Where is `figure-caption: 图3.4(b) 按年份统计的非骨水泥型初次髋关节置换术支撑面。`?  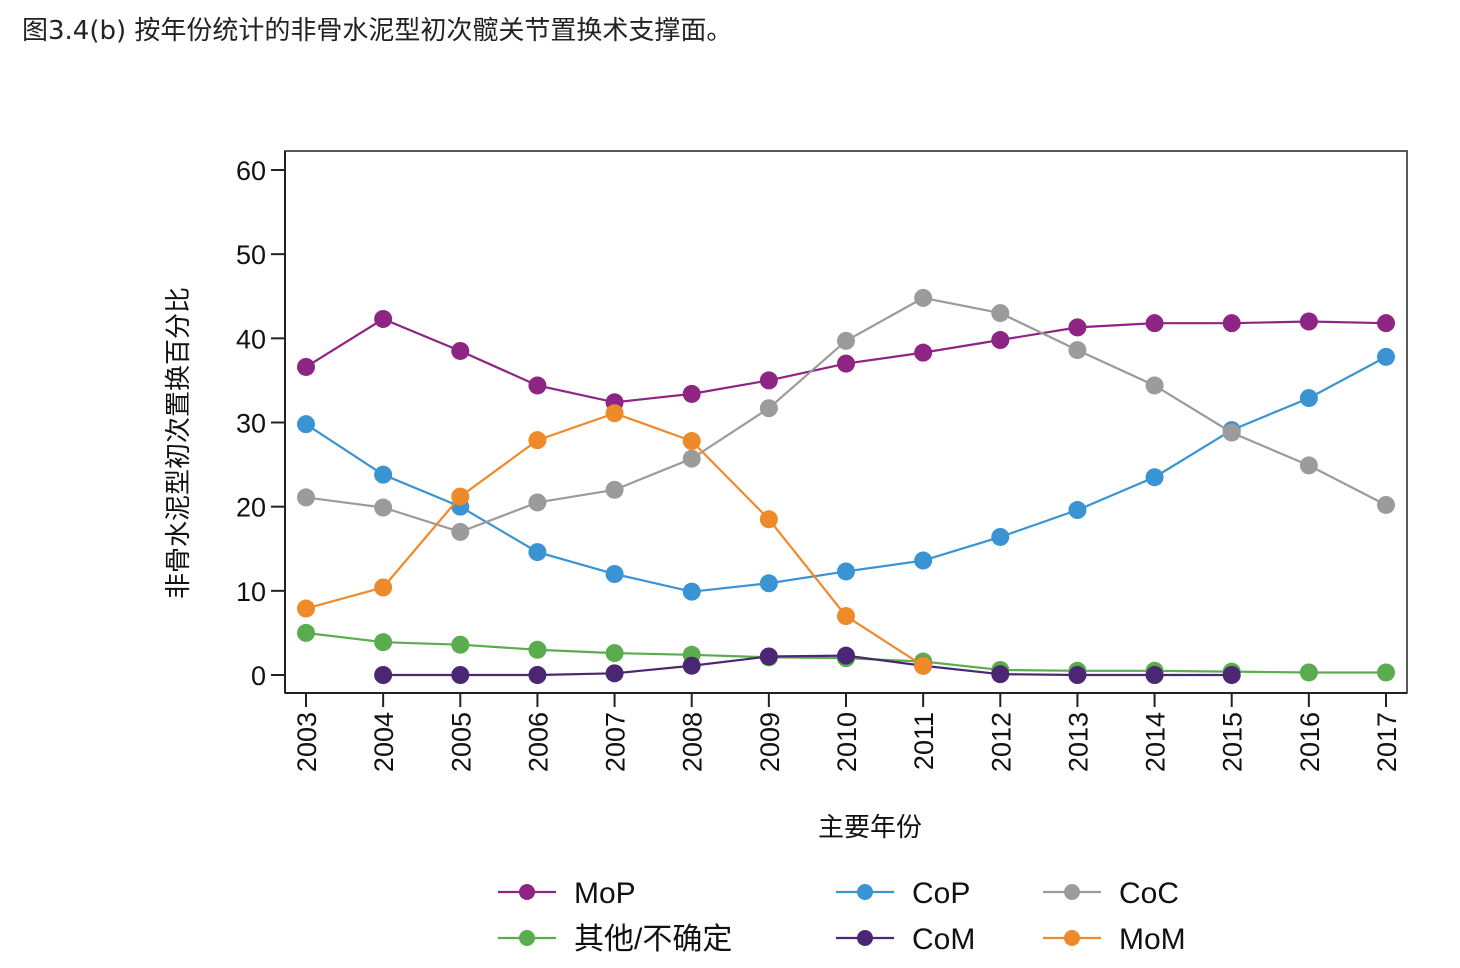 figure-caption: 图3.4(b) 按年份统计的非骨水泥型初次髋关节置换术支撑面。 is located at coordinates (377, 31).